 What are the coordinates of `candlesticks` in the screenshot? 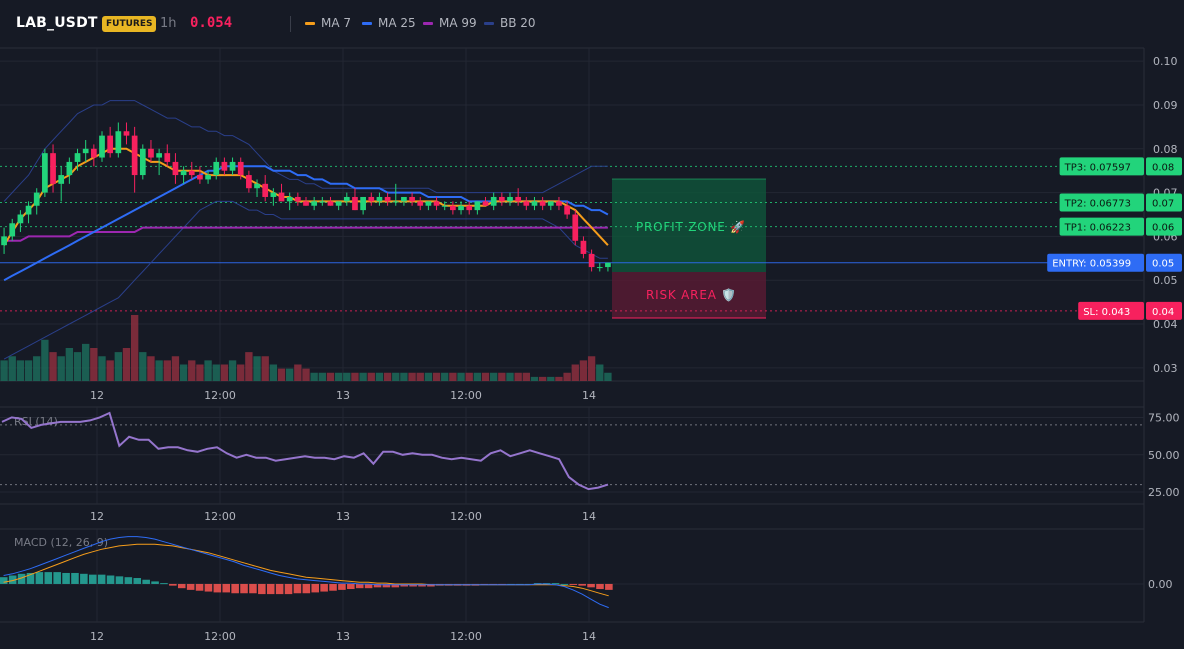 It's located at (306, 197).